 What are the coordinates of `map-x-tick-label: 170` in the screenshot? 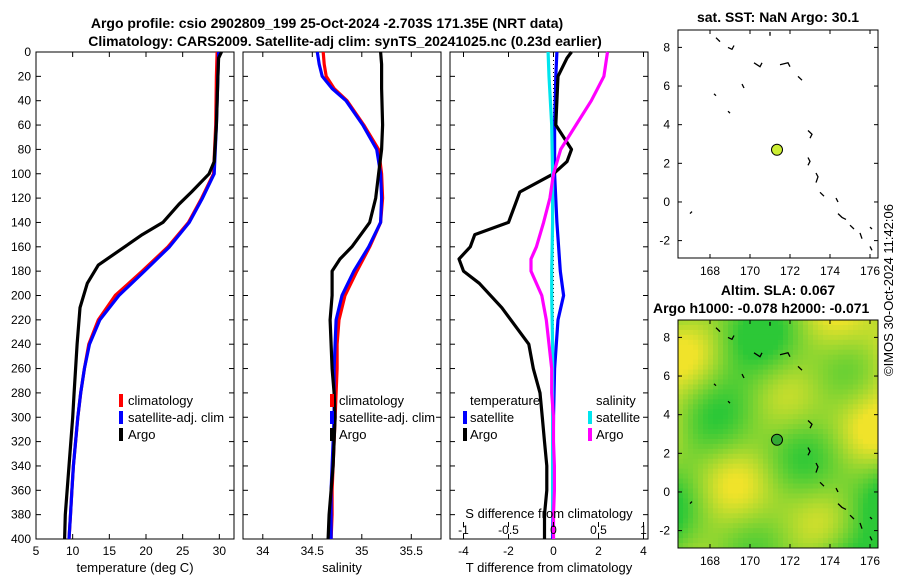 It's located at (750, 271).